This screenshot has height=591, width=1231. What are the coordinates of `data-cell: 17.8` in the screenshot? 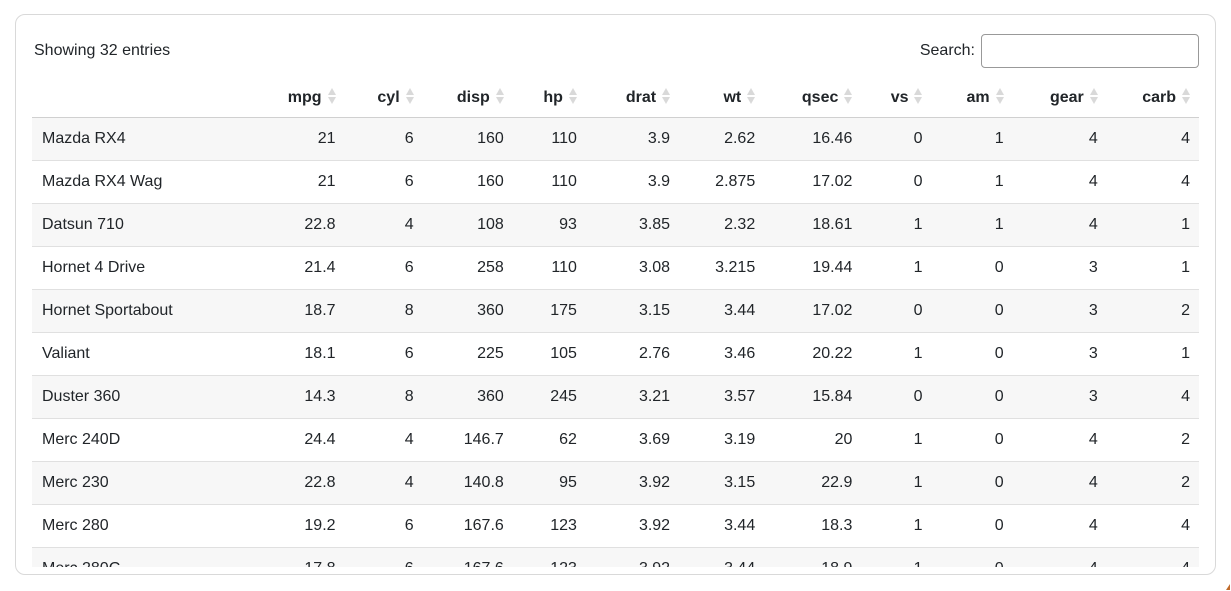 It's located at (308, 557).